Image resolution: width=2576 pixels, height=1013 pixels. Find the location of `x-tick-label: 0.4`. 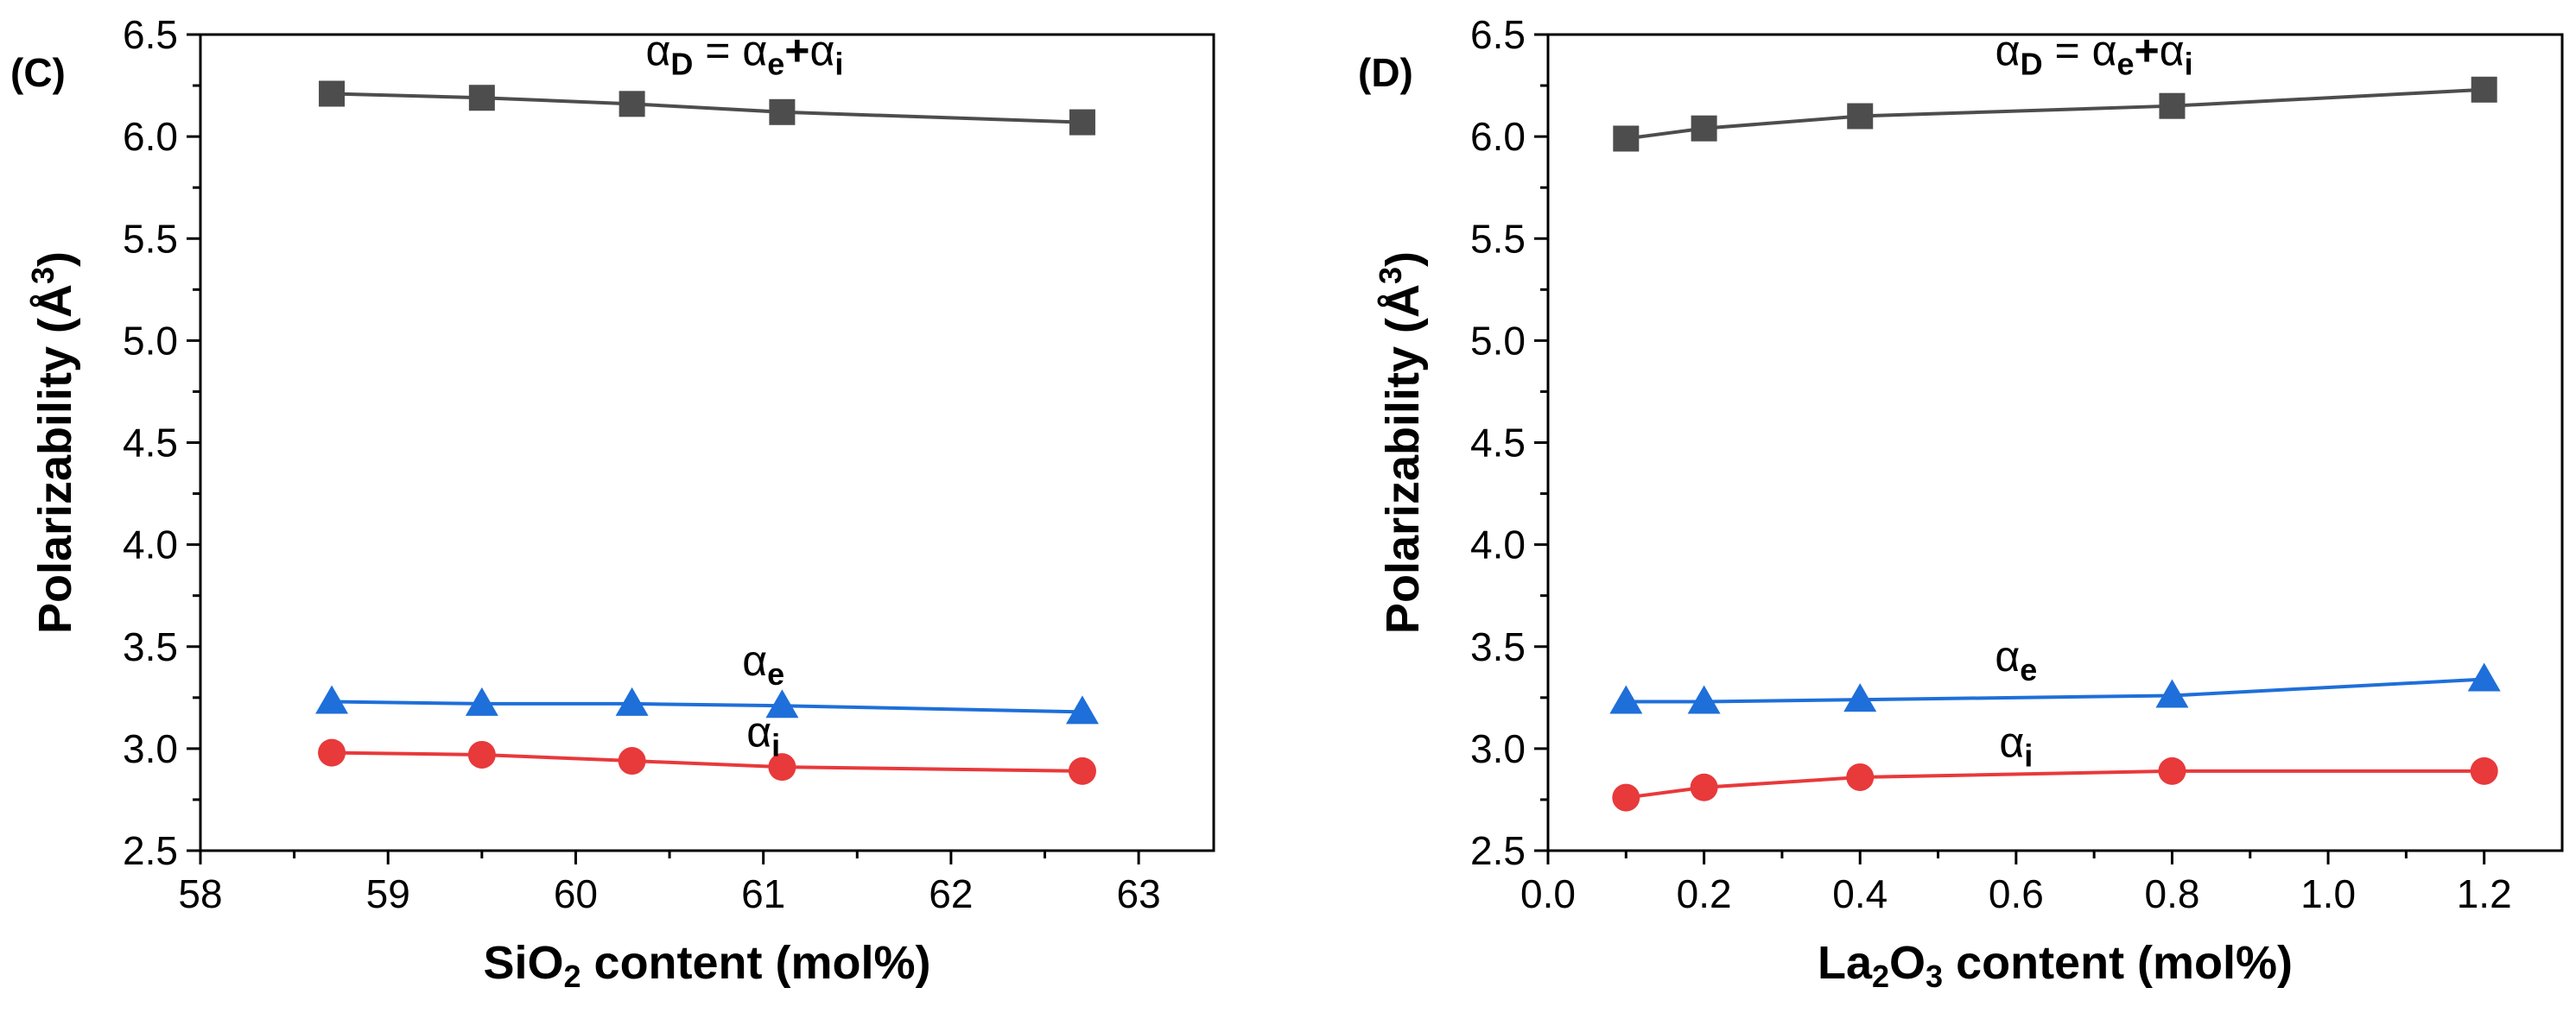

x-tick-label: 0.4 is located at coordinates (1860, 893).